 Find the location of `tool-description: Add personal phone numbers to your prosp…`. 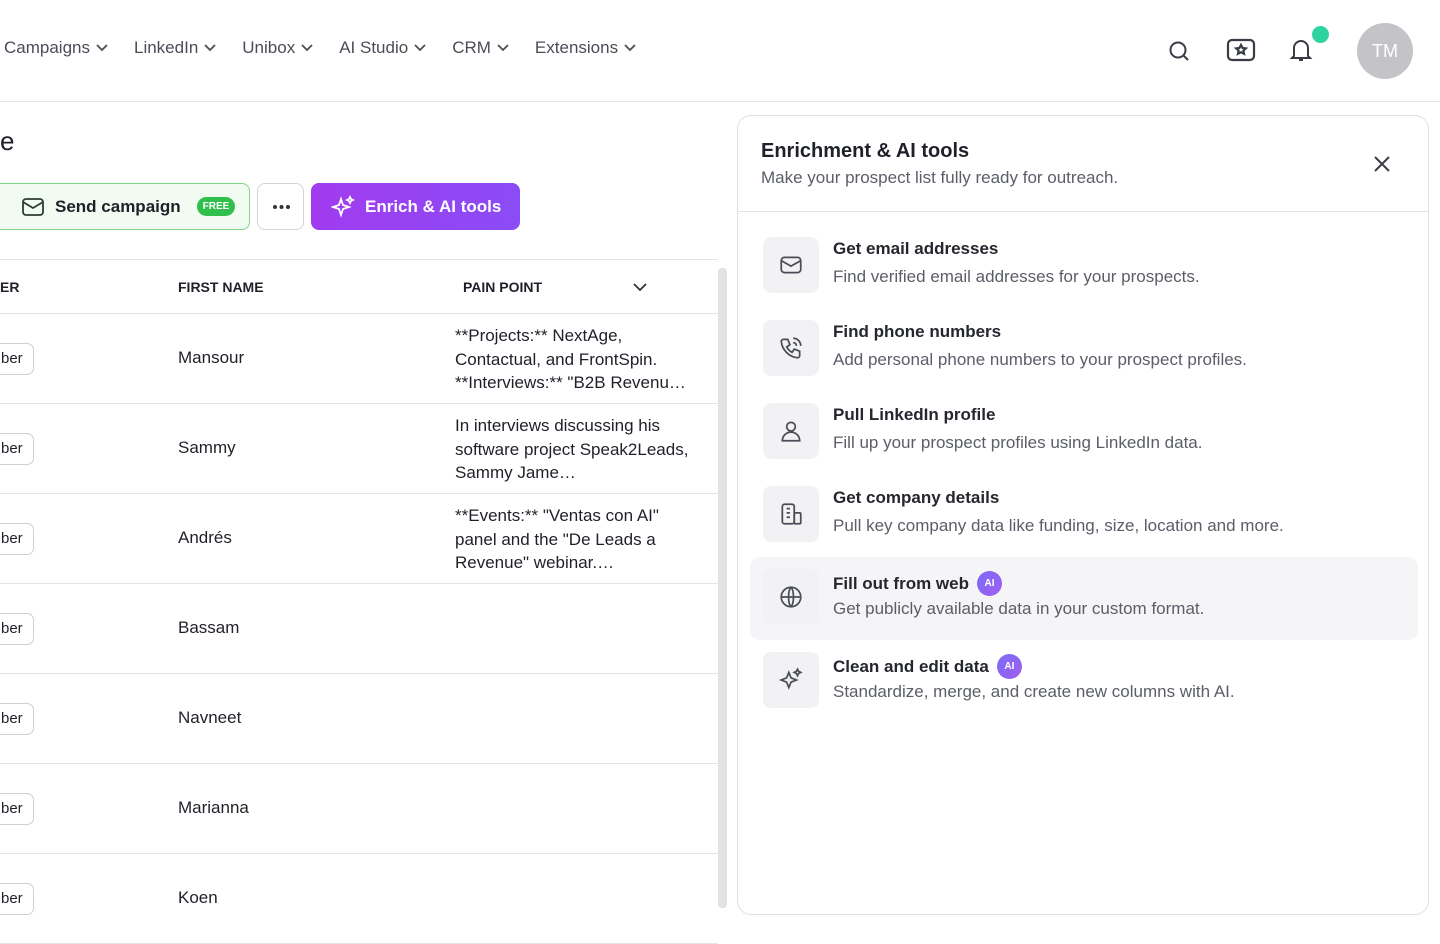

tool-description: Add personal phone numbers to your prosp… is located at coordinates (1040, 359).